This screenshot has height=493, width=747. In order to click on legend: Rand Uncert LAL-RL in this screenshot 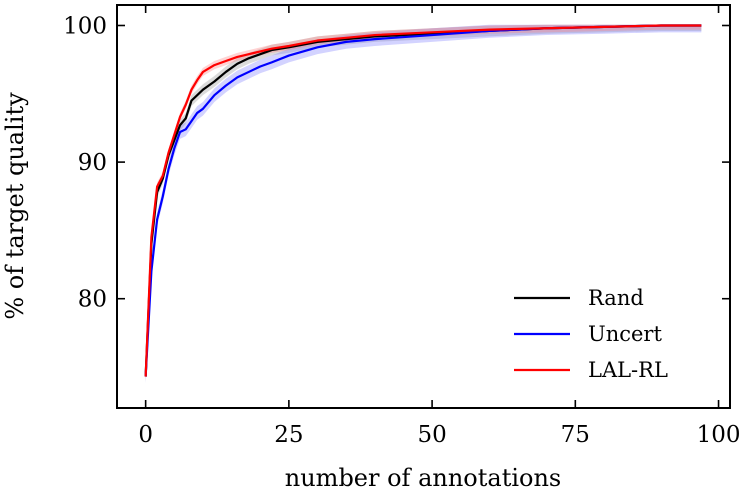, I will do `click(591, 334)`.